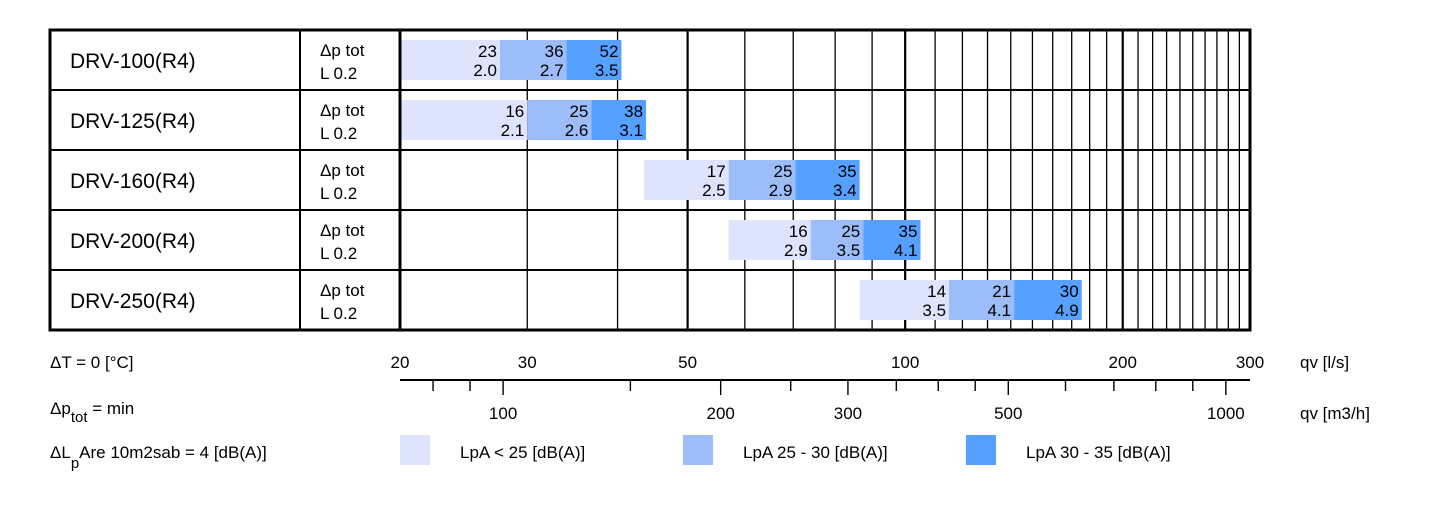 The image size is (1450, 520). What do you see at coordinates (1067, 310) in the screenshot?
I see `l-value-label: 4.9` at bounding box center [1067, 310].